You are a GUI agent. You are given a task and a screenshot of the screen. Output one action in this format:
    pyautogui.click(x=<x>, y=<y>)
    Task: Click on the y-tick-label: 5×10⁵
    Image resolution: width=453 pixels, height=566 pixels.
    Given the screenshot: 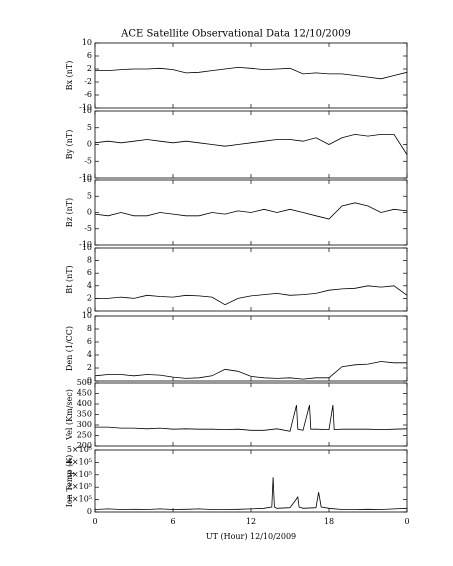 What is the action you would take?
    pyautogui.click(x=79, y=449)
    